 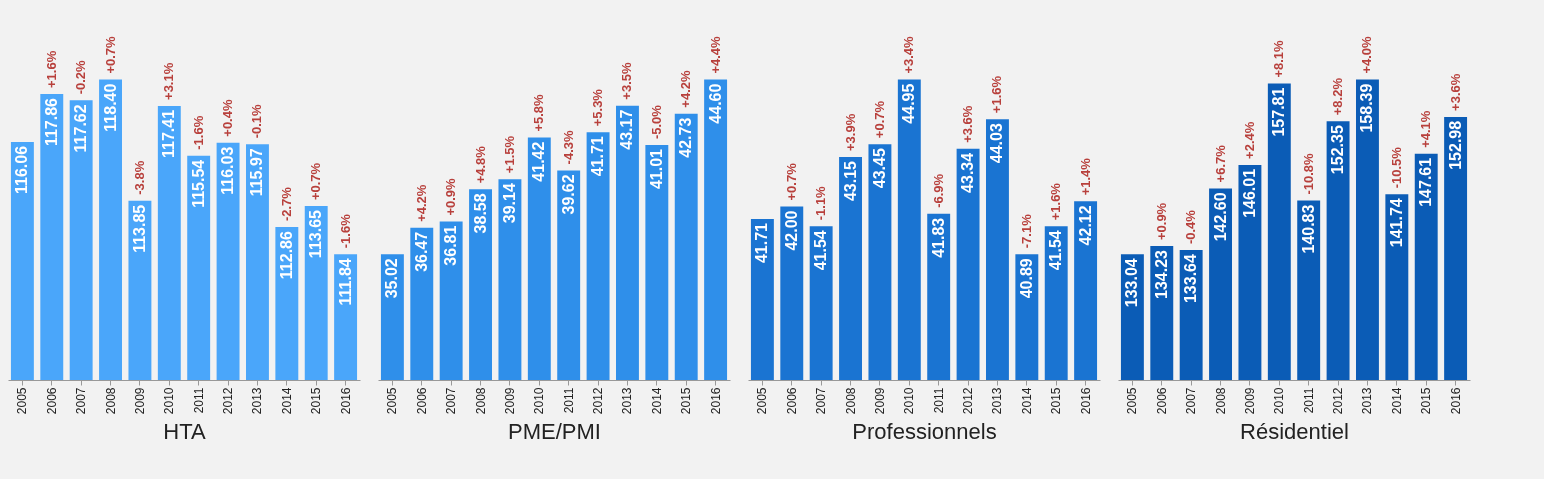 I want to click on annotation: +4.1%, so click(x=1426, y=129).